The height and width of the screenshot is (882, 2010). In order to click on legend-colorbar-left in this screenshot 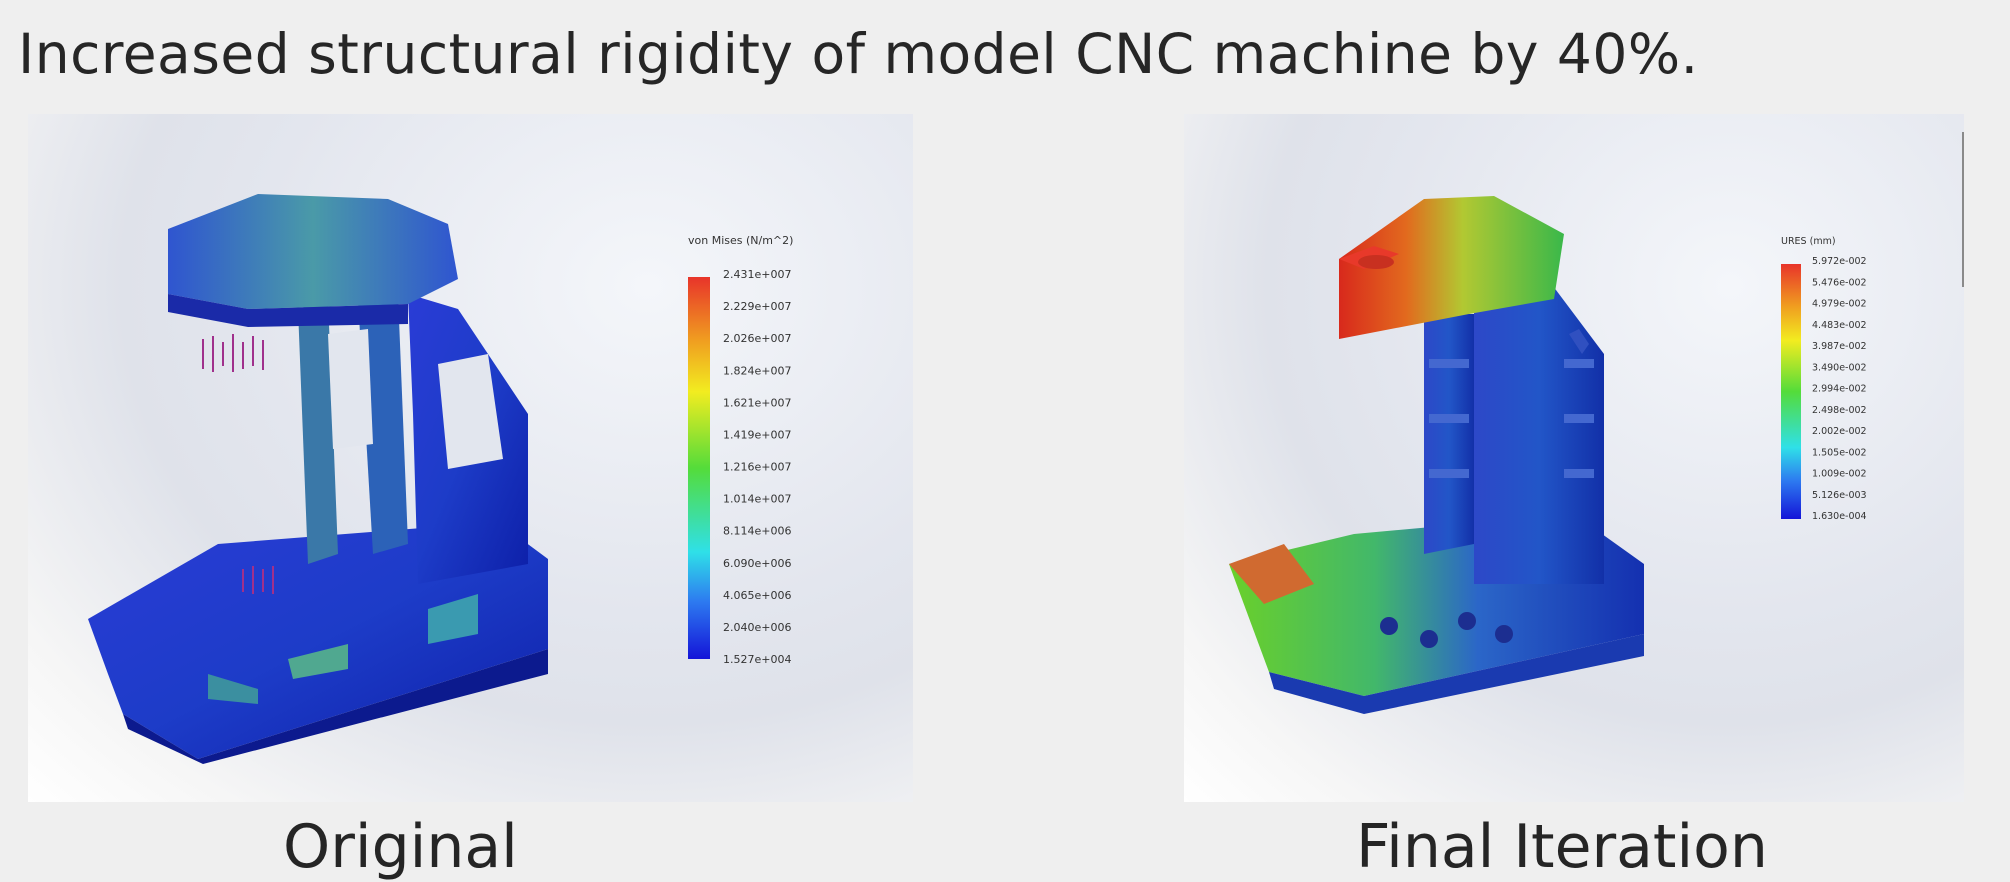, I will do `click(699, 468)`.